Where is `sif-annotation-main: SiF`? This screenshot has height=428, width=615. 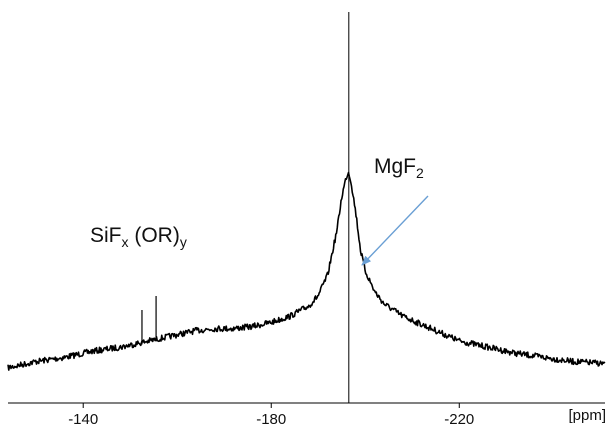 sif-annotation-main: SiF is located at coordinates (106, 235).